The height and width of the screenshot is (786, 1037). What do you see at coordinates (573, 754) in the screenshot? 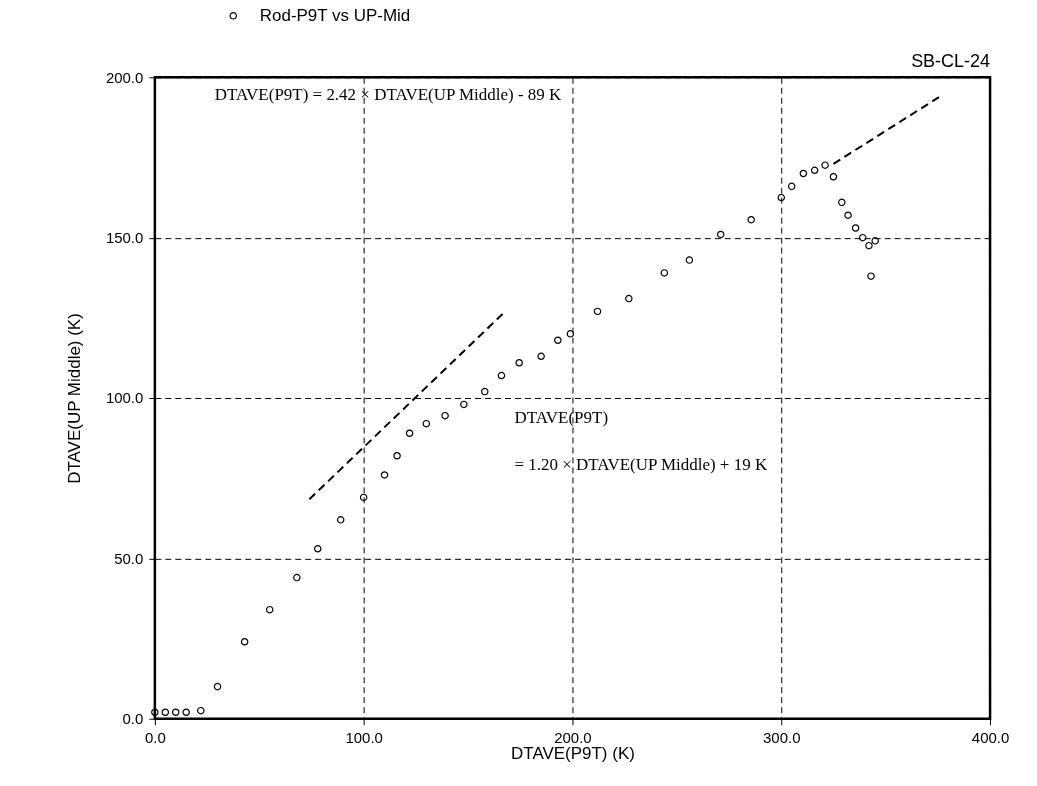
I see `x-axis-title: DTAVE(P9T) (K)` at bounding box center [573, 754].